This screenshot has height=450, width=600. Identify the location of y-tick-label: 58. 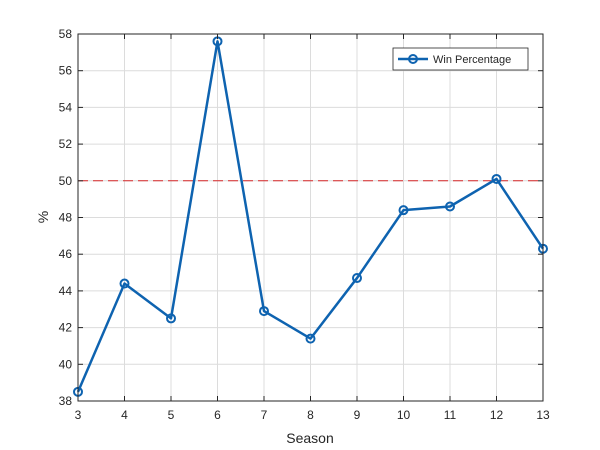
(66, 34).